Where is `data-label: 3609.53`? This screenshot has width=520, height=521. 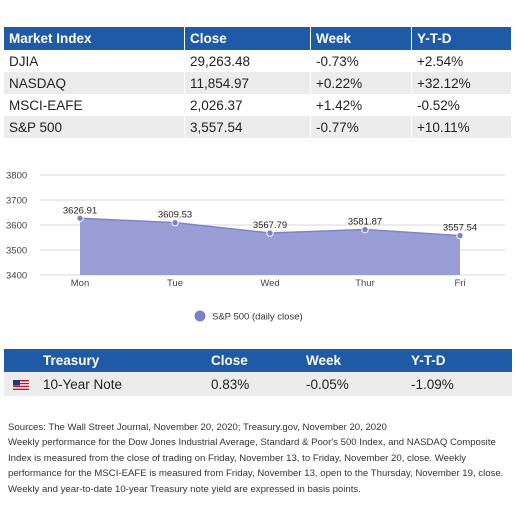
data-label: 3609.53 is located at coordinates (175, 215).